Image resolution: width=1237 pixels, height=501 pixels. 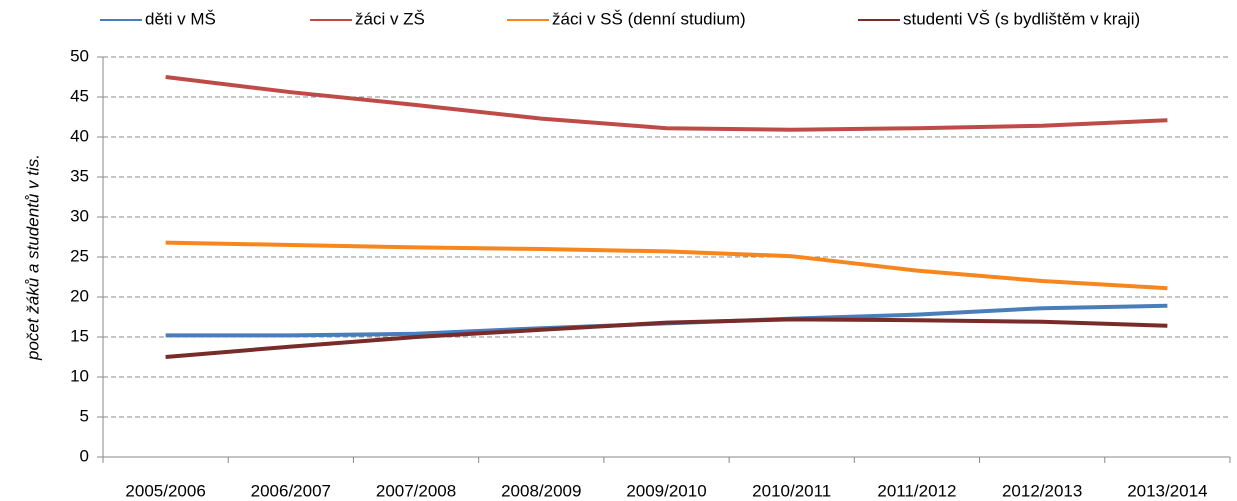 What do you see at coordinates (79, 95) in the screenshot?
I see `y-tick-label: 45` at bounding box center [79, 95].